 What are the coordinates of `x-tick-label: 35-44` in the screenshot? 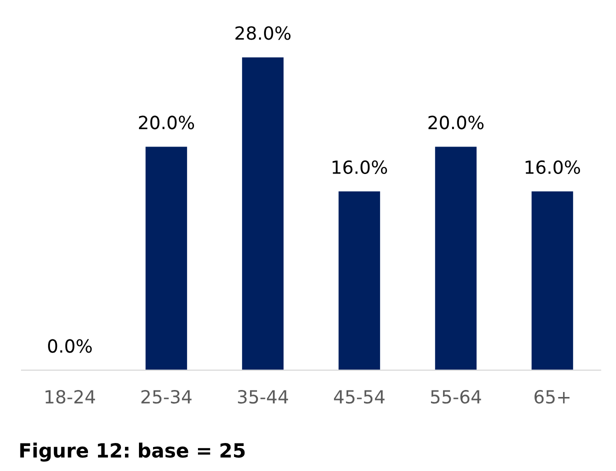 It's located at (263, 397).